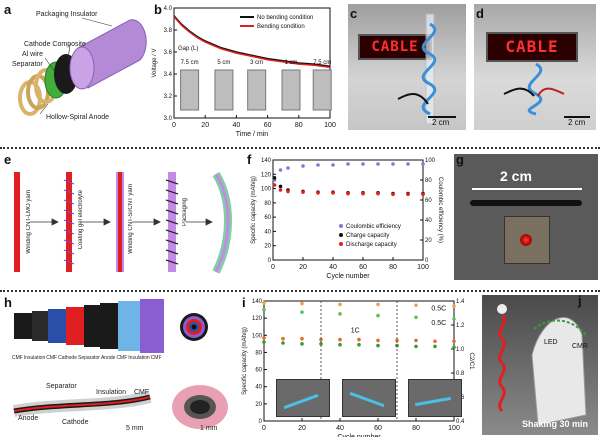 This screenshot has width=600, height=437. Describe the element at coordinates (8, 9) in the screenshot. I see `panel-a-label: a` at that location.